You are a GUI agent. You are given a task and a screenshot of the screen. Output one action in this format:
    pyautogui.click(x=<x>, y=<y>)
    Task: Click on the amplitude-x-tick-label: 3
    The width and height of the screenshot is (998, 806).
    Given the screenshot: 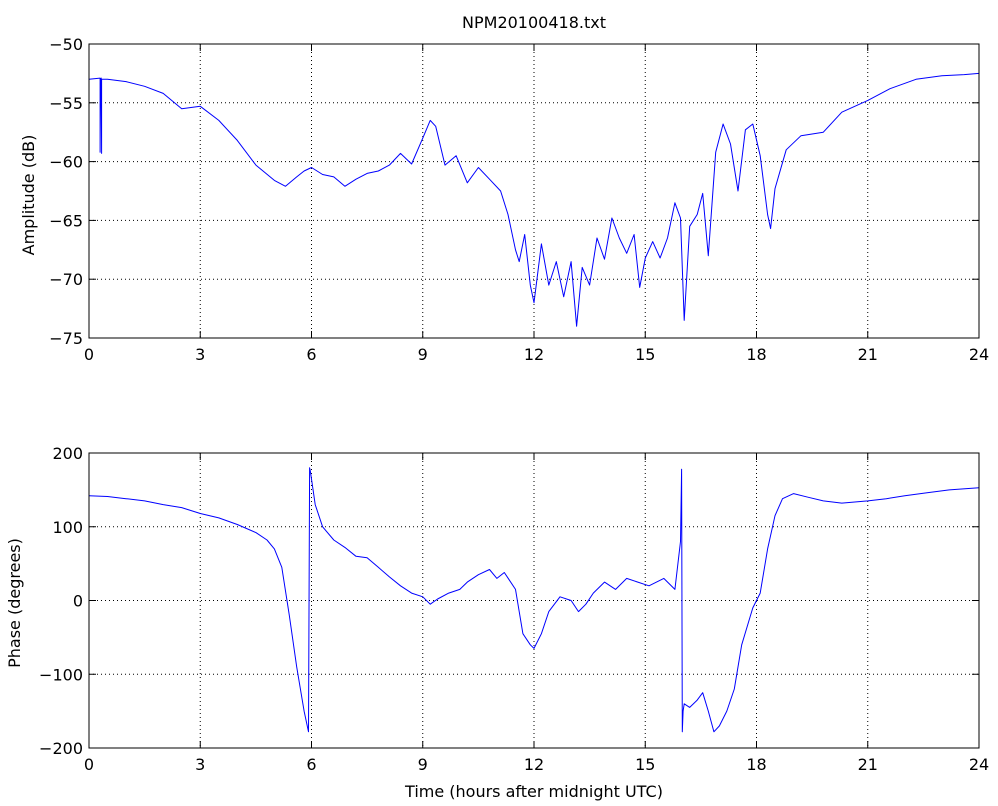 What is the action you would take?
    pyautogui.click(x=200, y=354)
    